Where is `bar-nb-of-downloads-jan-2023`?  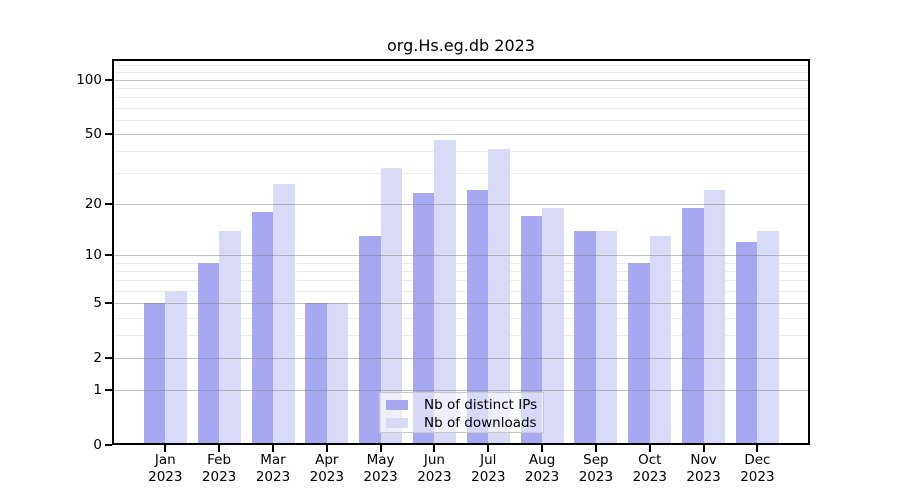
bar-nb-of-downloads-jan-2023 is located at coordinates (176, 367).